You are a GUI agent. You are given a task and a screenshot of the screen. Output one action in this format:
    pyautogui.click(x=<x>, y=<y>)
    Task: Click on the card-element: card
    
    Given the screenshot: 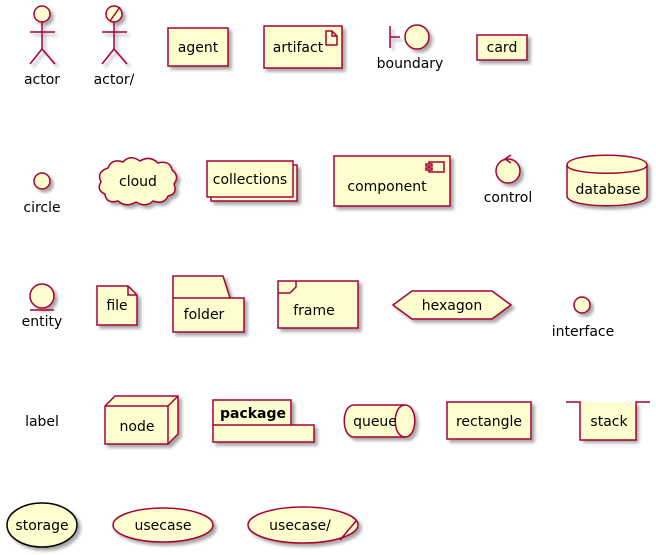 What is the action you would take?
    pyautogui.click(x=502, y=47)
    